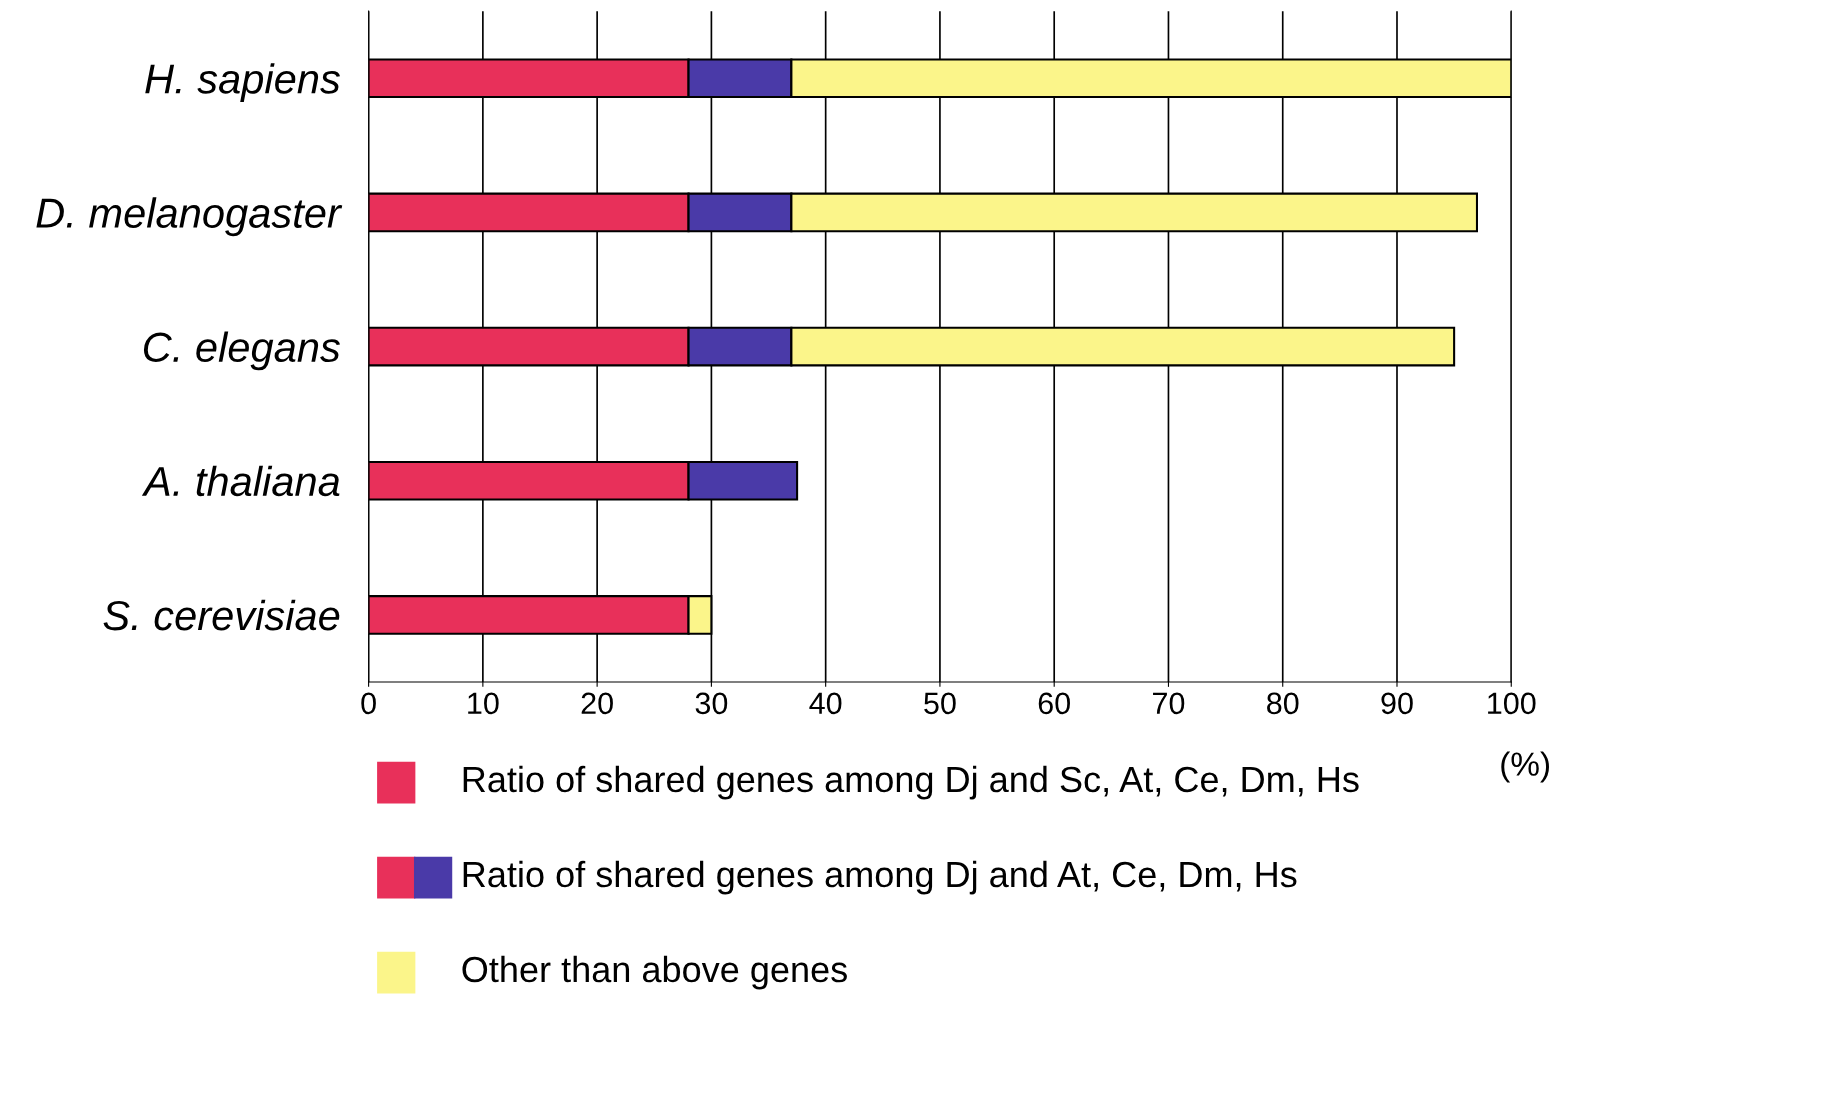  I want to click on x-tick-label: 70, so click(1169, 703).